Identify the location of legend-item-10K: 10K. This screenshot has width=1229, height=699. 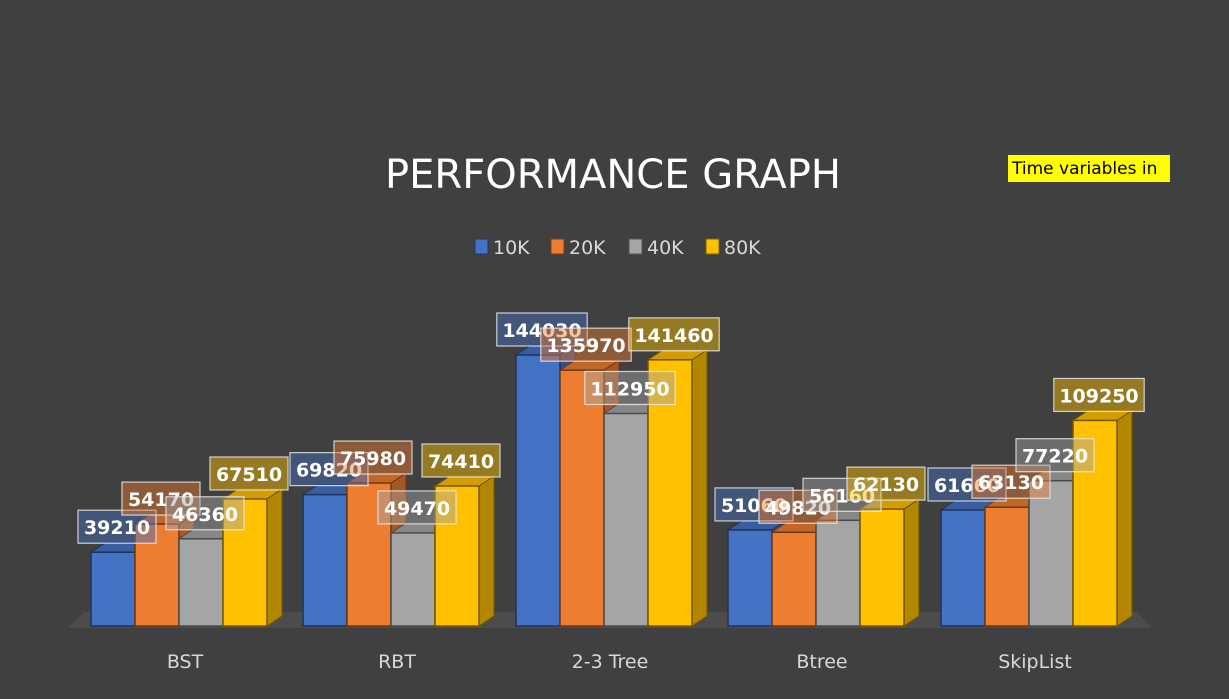
(502, 248).